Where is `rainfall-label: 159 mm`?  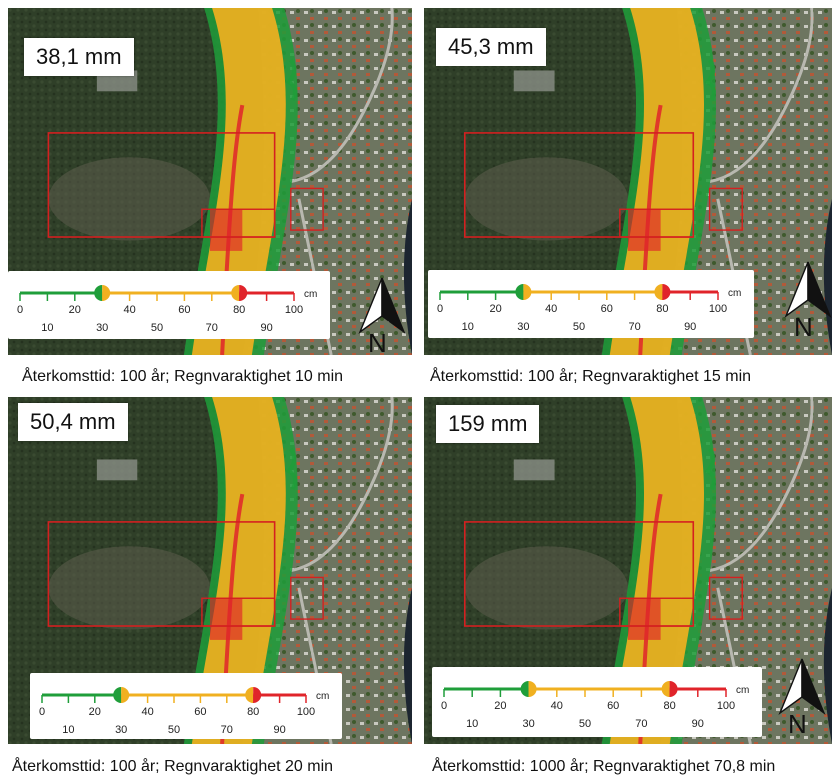 rainfall-label: 159 mm is located at coordinates (488, 424).